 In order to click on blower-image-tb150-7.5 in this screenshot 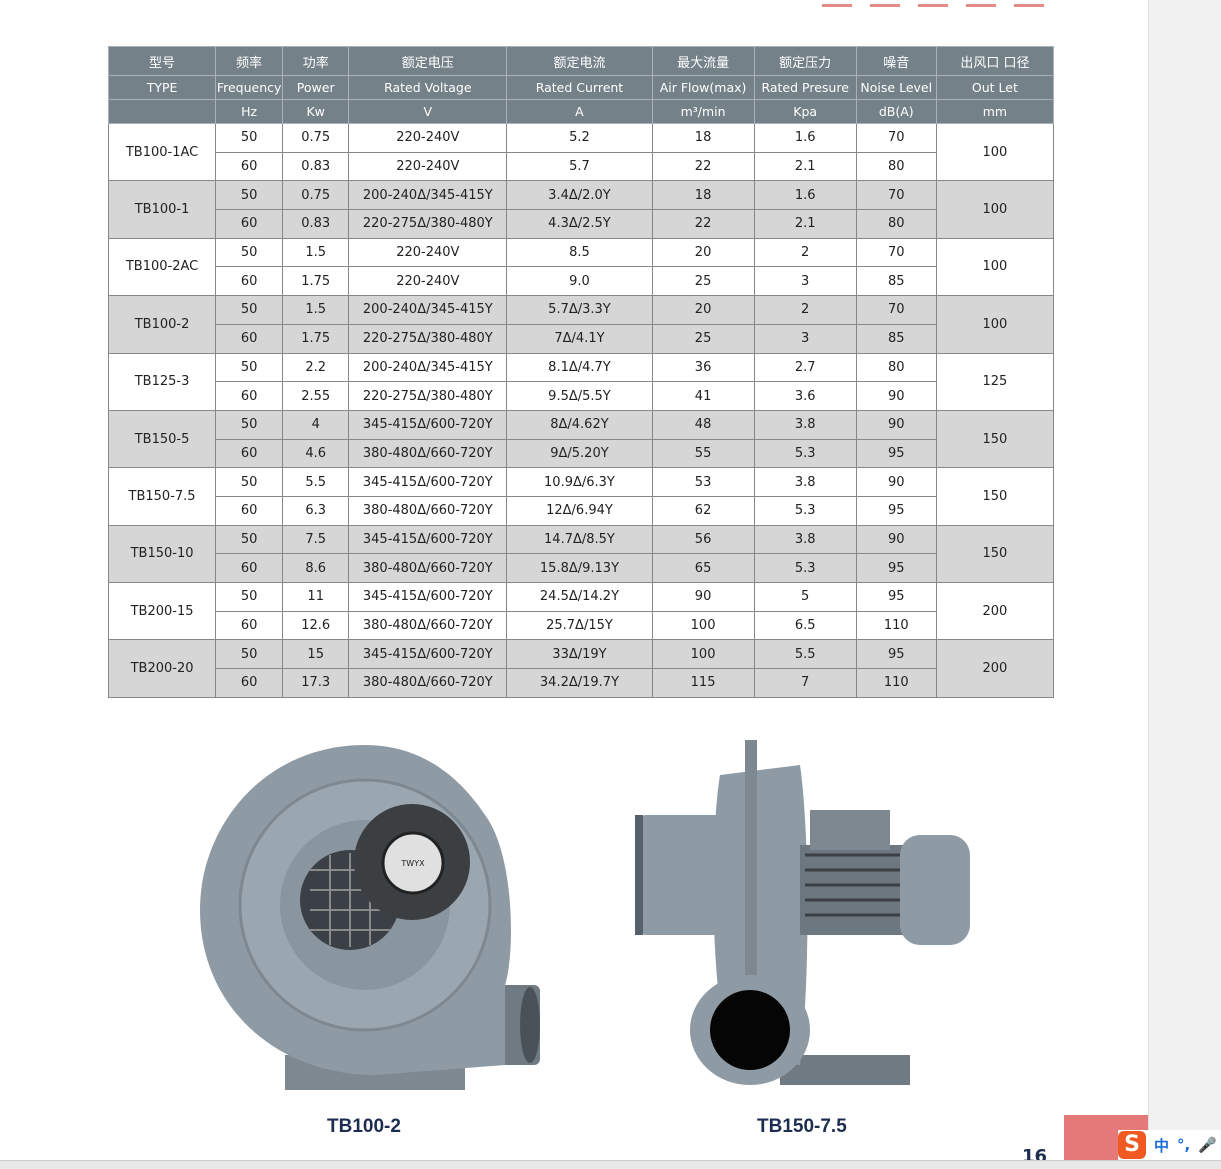, I will do `click(802, 912)`.